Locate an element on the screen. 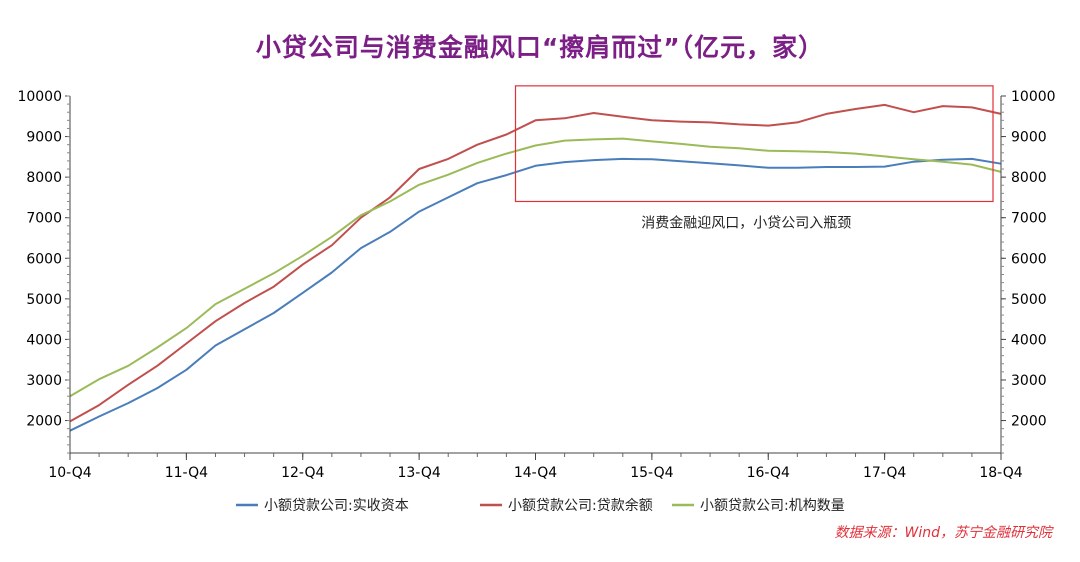 This screenshot has width=1080, height=562. y2-tick-label: 10000 is located at coordinates (1033, 97).